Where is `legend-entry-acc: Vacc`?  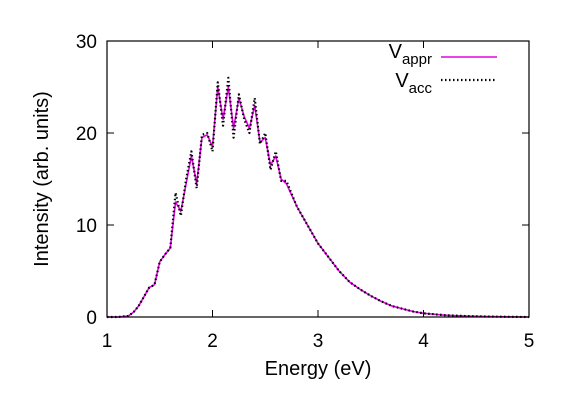
legend-entry-acc: Vacc is located at coordinates (446, 83).